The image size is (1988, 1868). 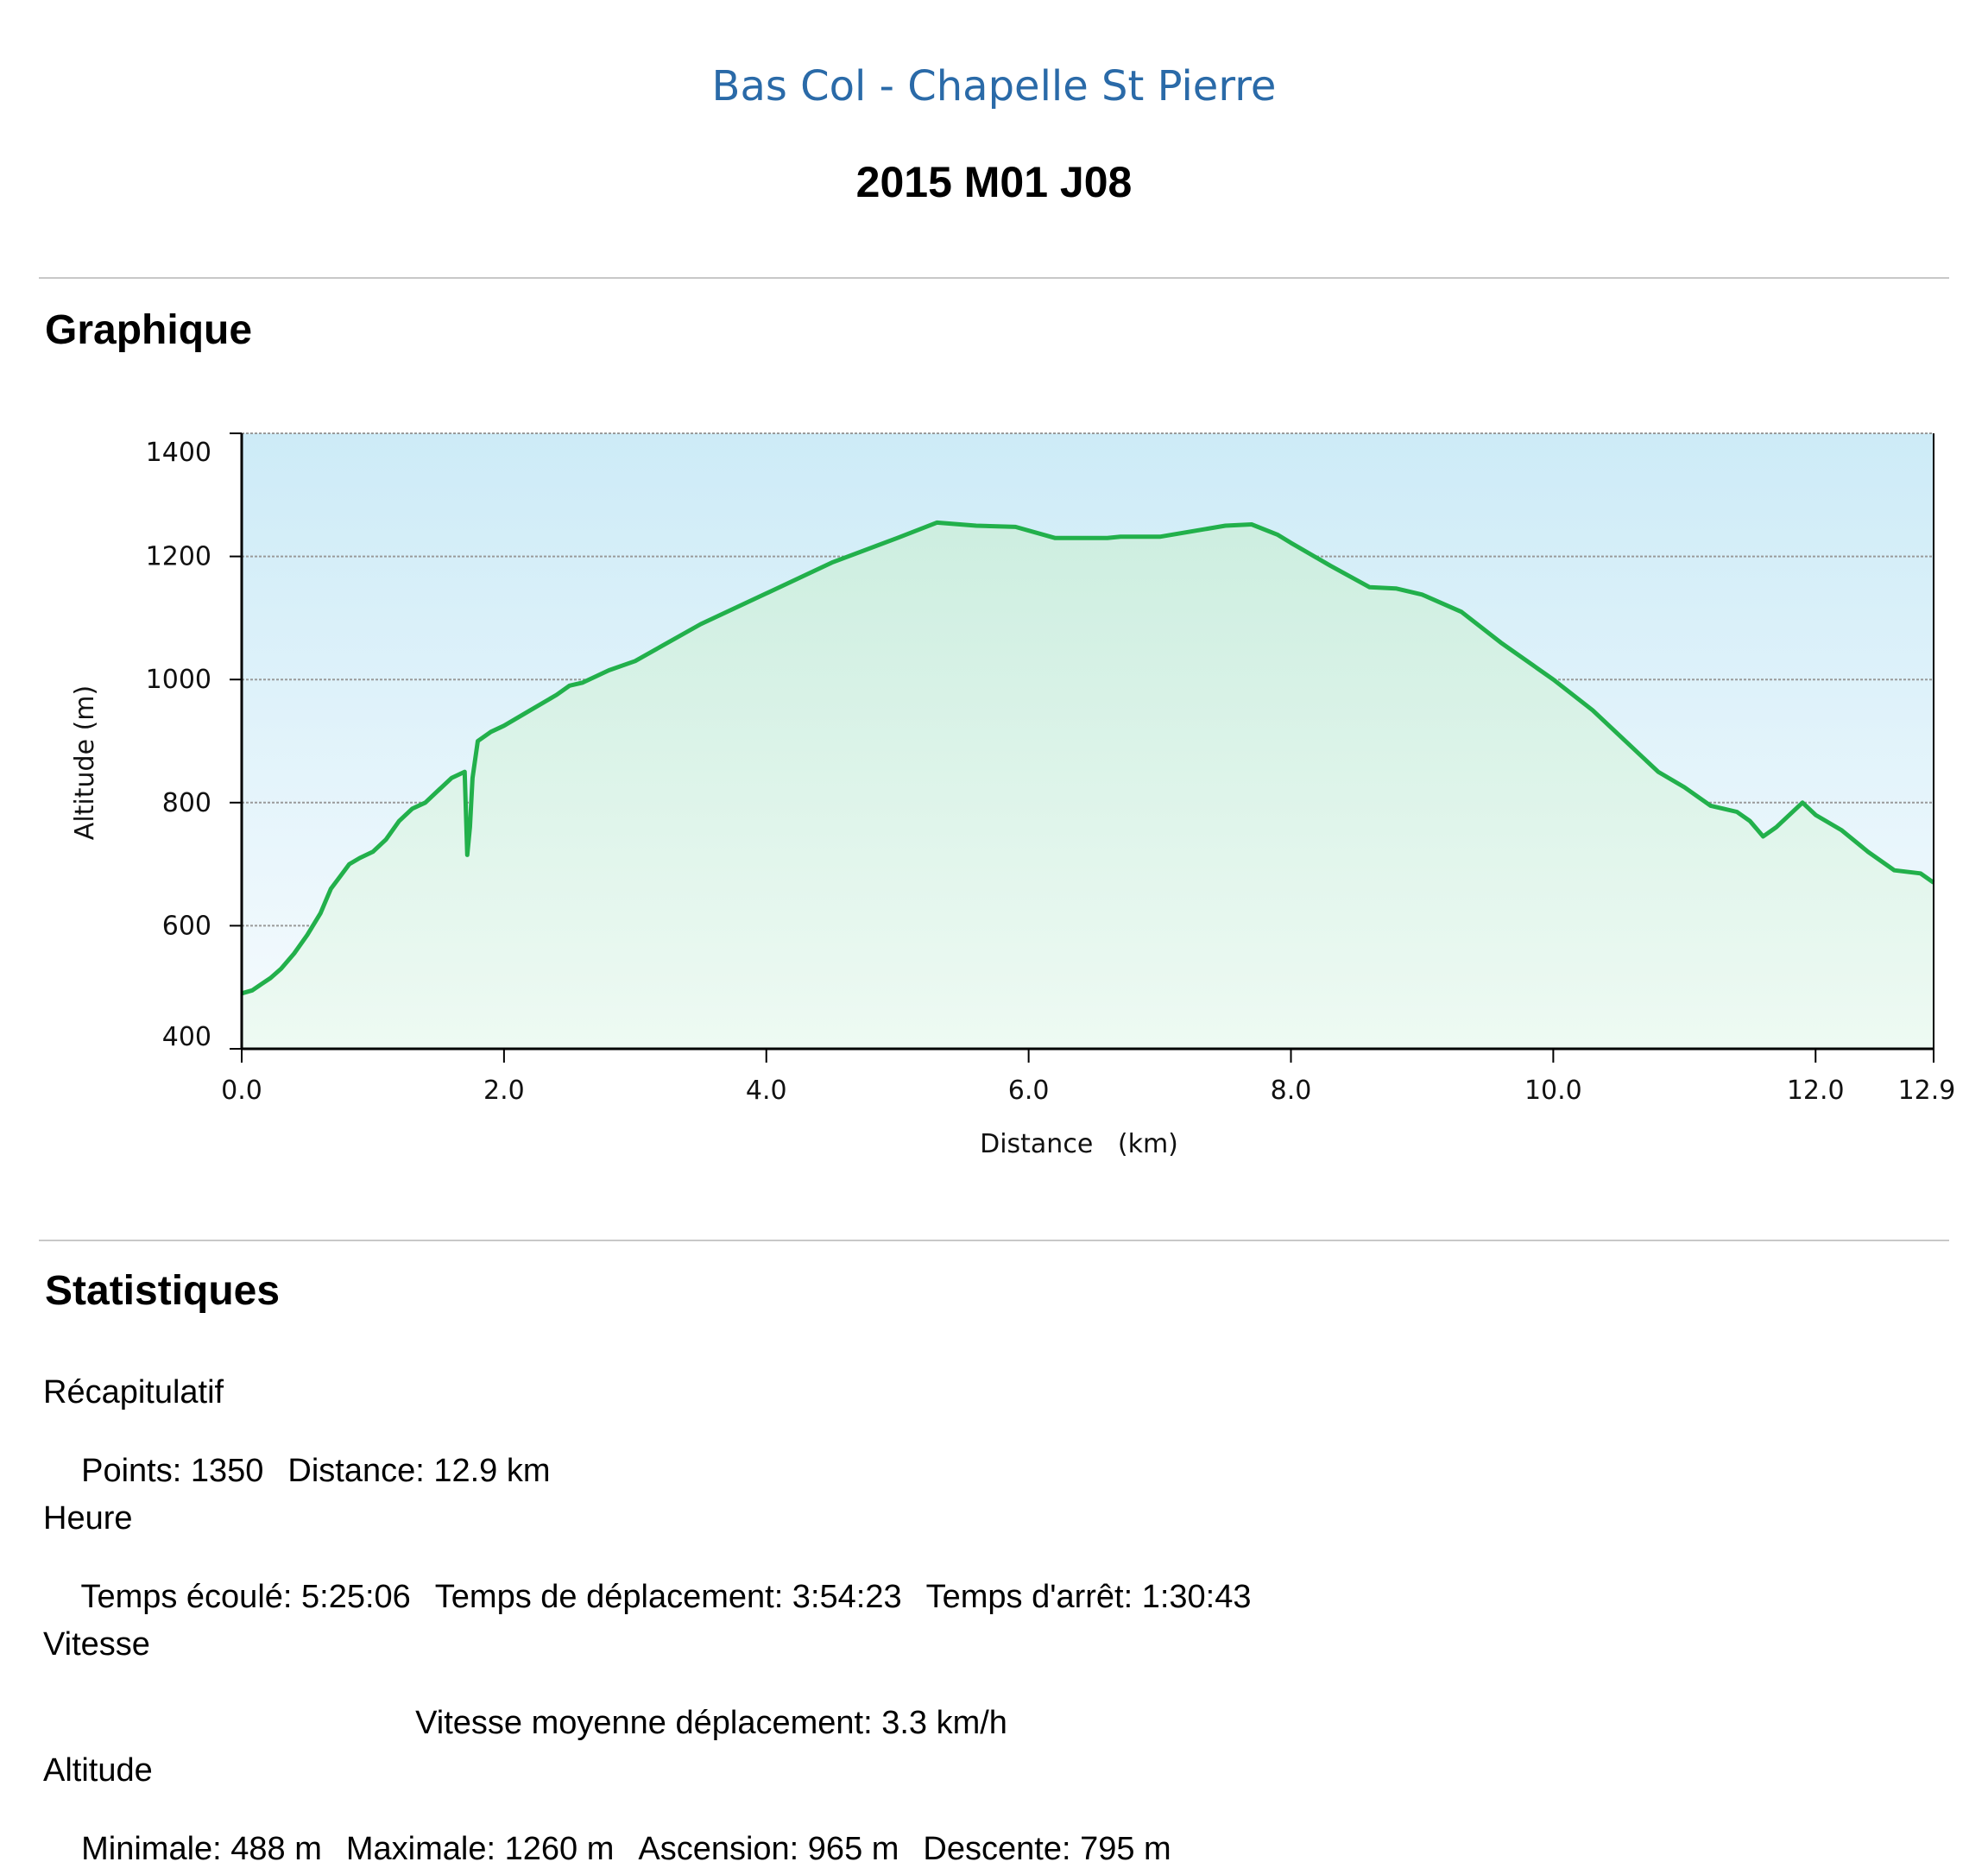 I want to click on moving-time: Temps de déplacement: 3:54:23, so click(x=668, y=1597).